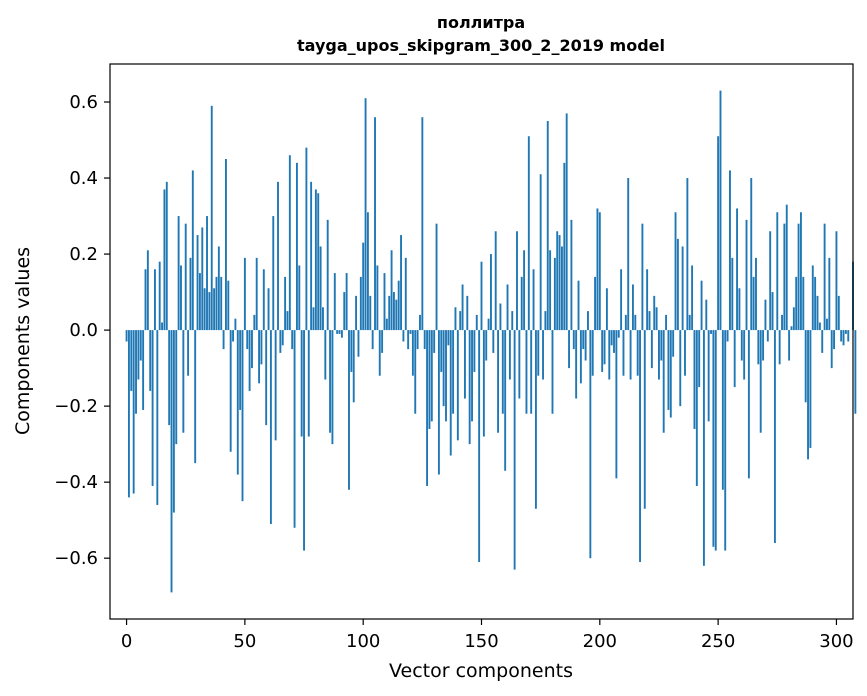 This screenshot has width=867, height=696. Describe the element at coordinates (718, 641) in the screenshot. I see `x-tick-label: 250` at that location.